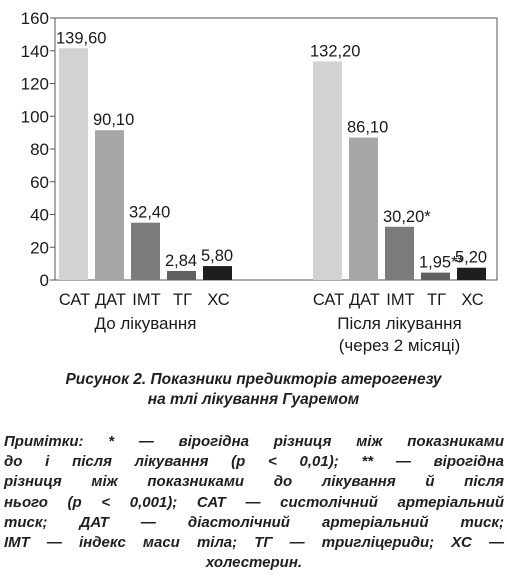 Image resolution: width=507 pixels, height=579 pixels. What do you see at coordinates (35, 84) in the screenshot?
I see `y-tick-label: 120` at bounding box center [35, 84].